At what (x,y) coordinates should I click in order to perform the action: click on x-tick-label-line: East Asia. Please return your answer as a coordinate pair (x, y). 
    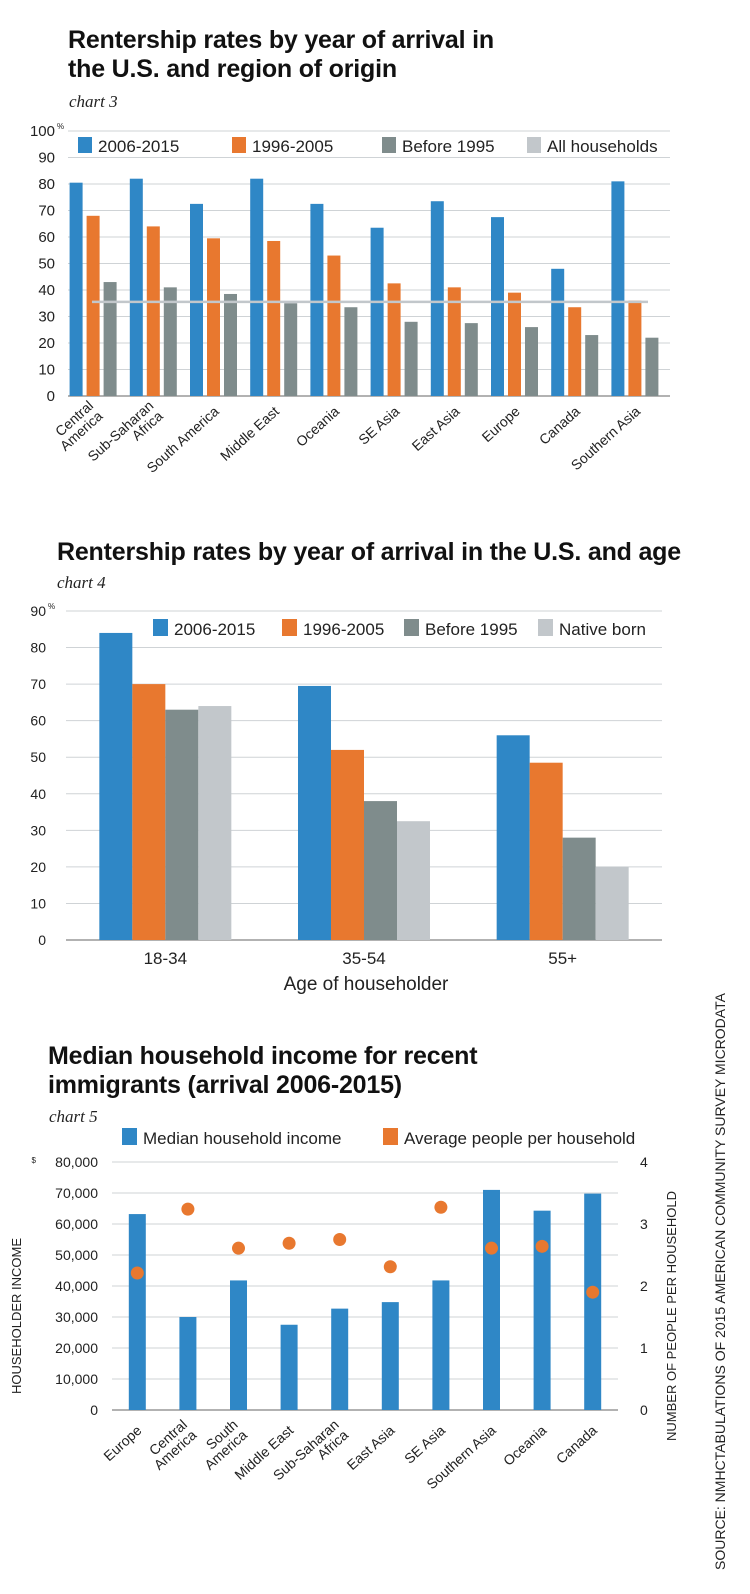
    Looking at the image, I should click on (370, 1447).